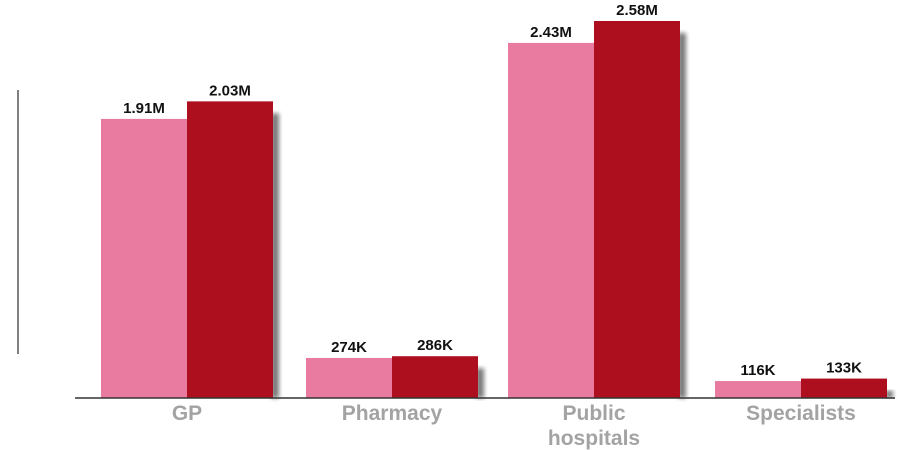  I want to click on bar-value-label: 286K, so click(435, 345).